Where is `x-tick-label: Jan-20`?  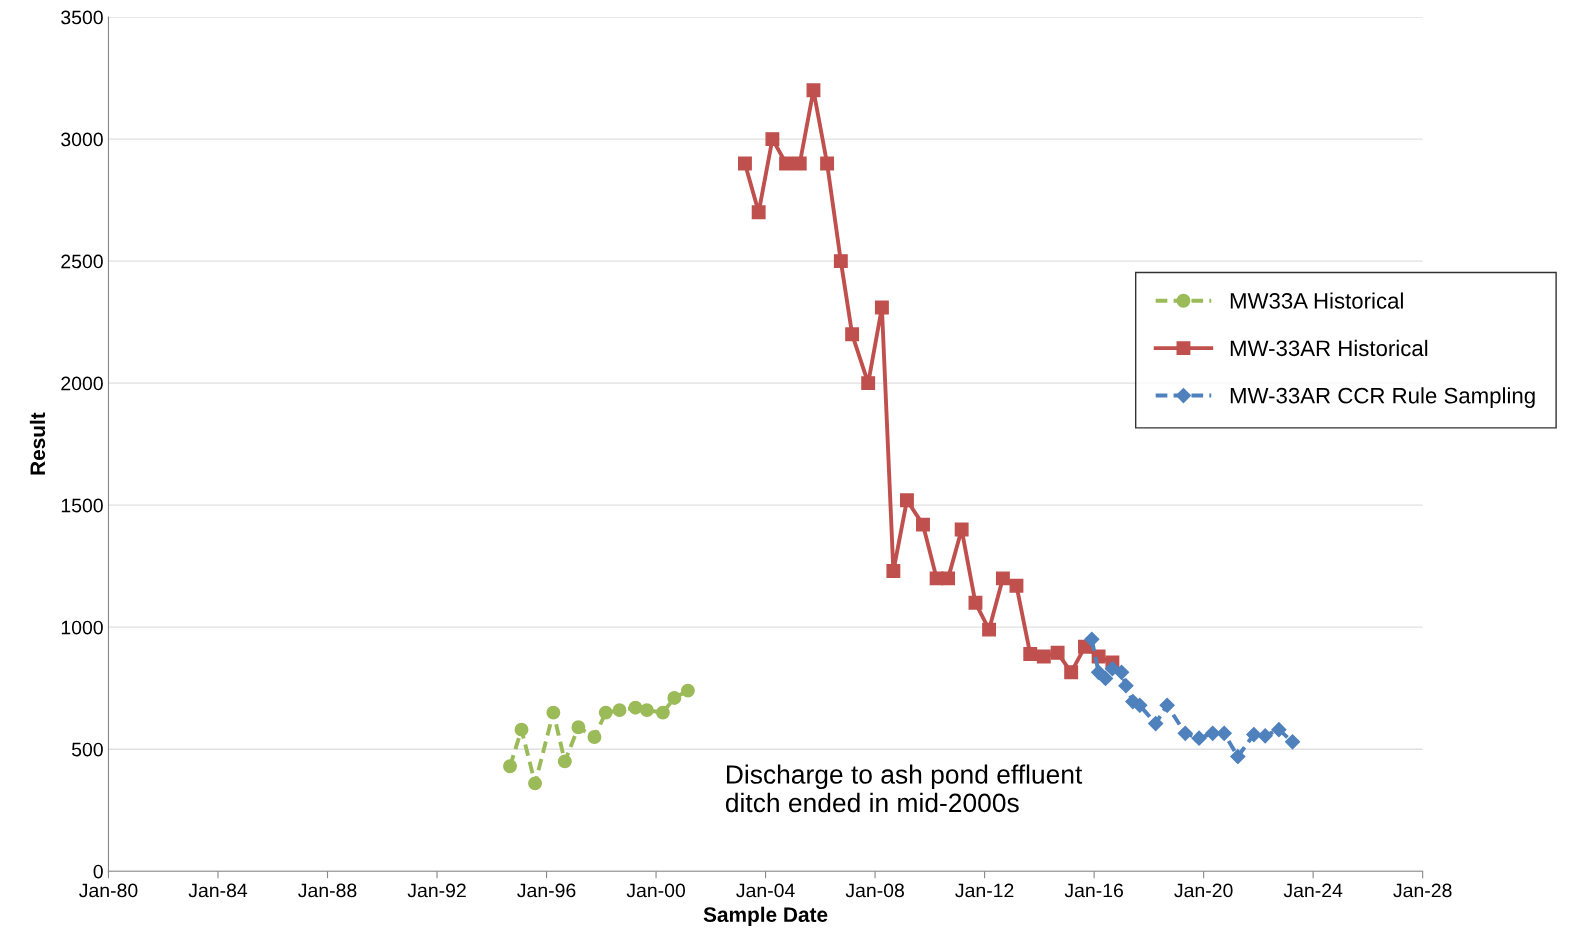
x-tick-label: Jan-20 is located at coordinates (1203, 890).